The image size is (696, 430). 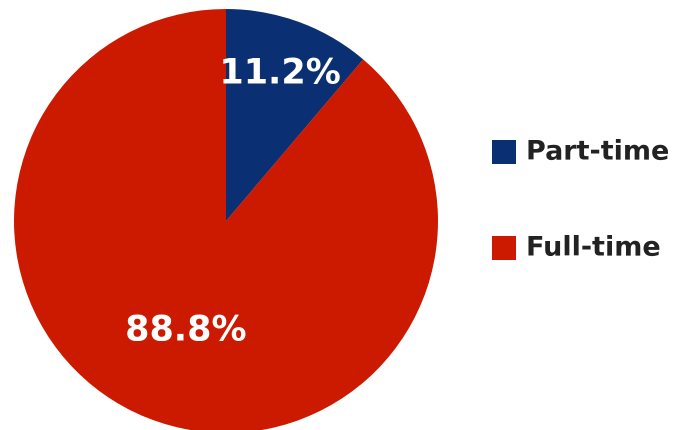 What do you see at coordinates (580, 199) in the screenshot?
I see `legend: Part-time Full-time` at bounding box center [580, 199].